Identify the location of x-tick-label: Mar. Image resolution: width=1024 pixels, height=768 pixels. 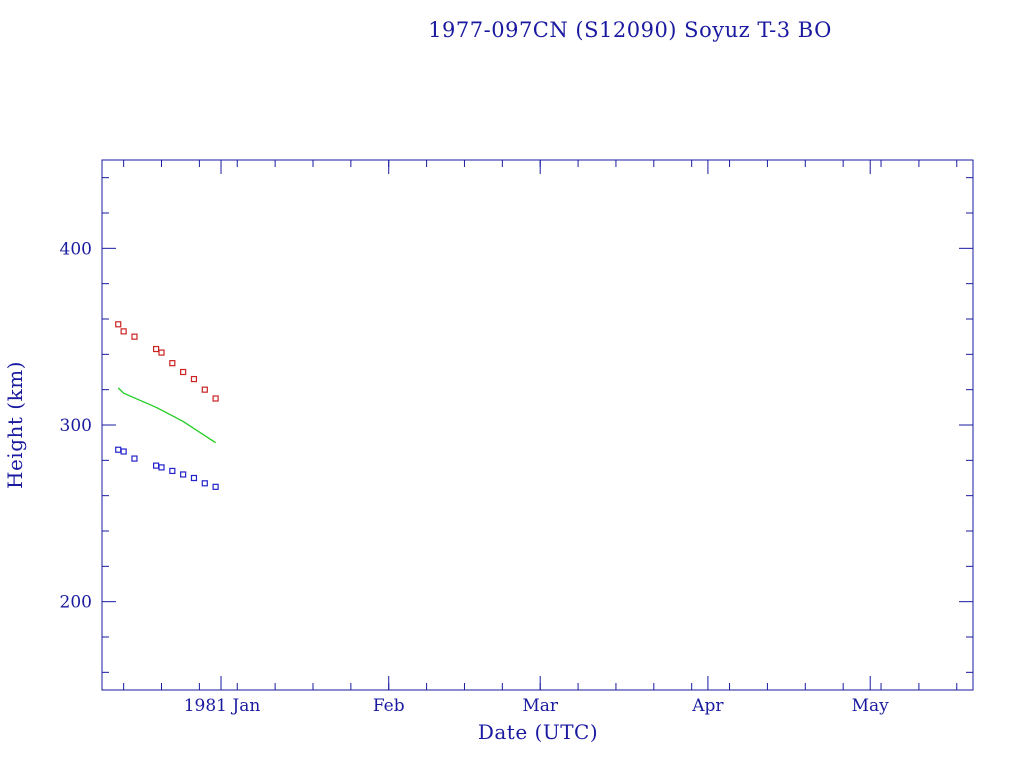
(540, 706).